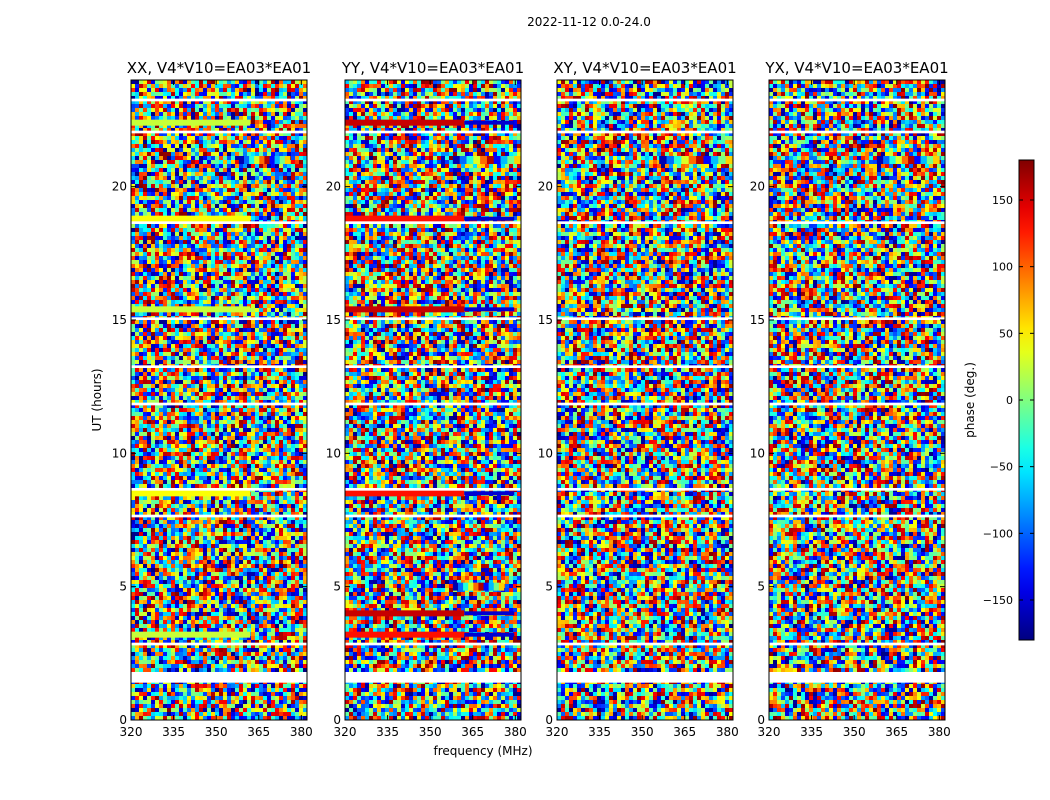  I want to click on x-axis-label: frequency (MHz), so click(482, 751).